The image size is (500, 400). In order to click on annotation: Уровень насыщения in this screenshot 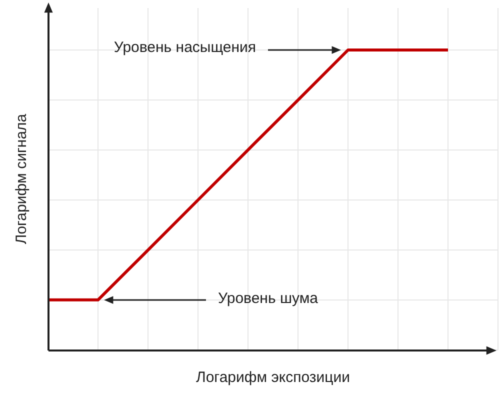, I will do `click(185, 47)`.